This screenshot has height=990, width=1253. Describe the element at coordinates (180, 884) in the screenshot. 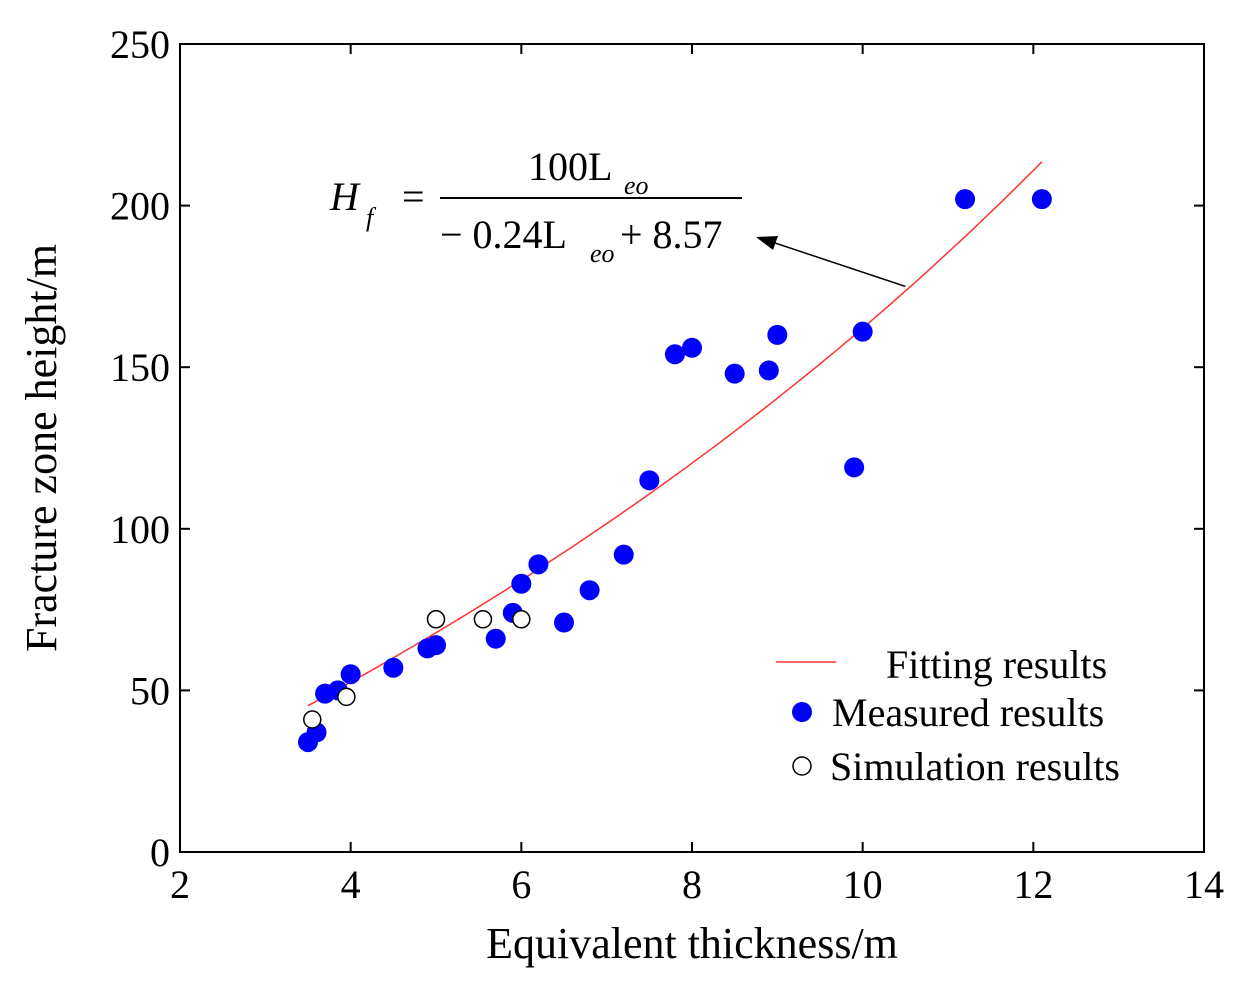

I see `x-tick-label: 2` at that location.